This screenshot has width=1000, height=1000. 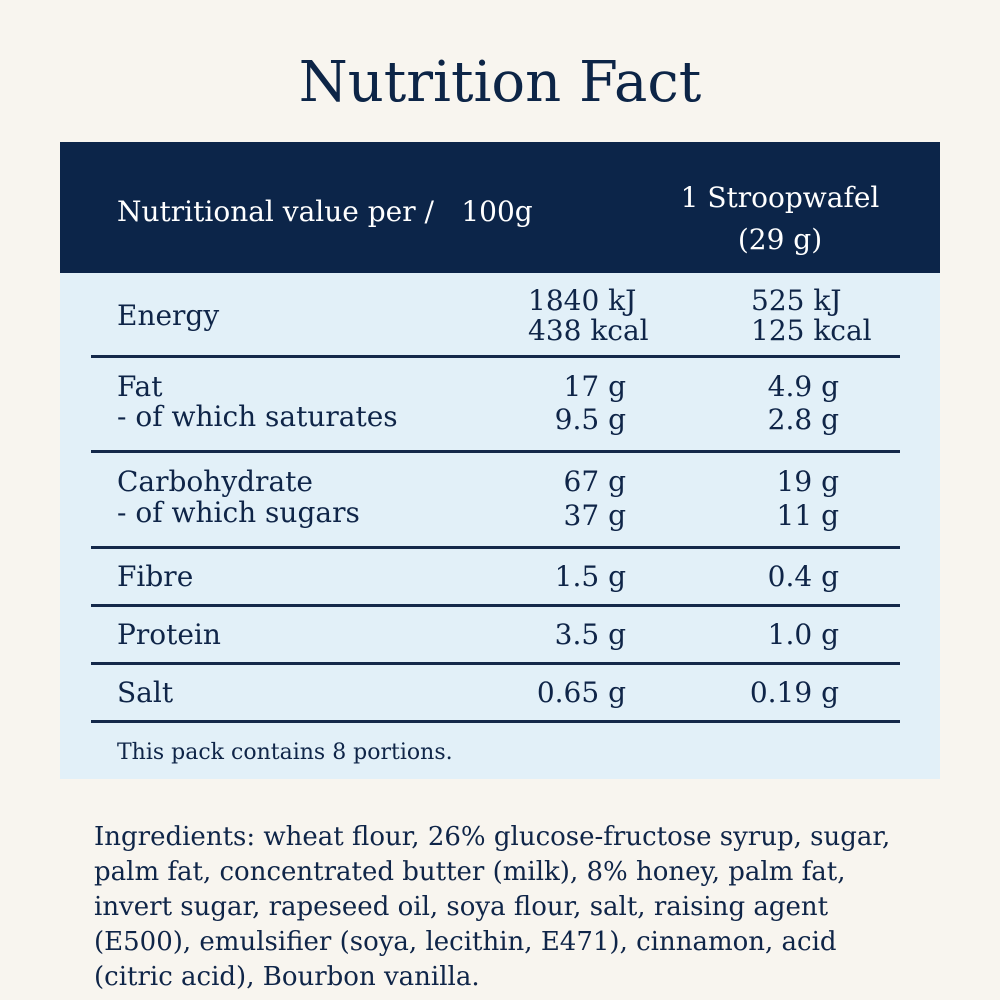 What do you see at coordinates (594, 515) in the screenshot?
I see `value-100g-sub: 37 g` at bounding box center [594, 515].